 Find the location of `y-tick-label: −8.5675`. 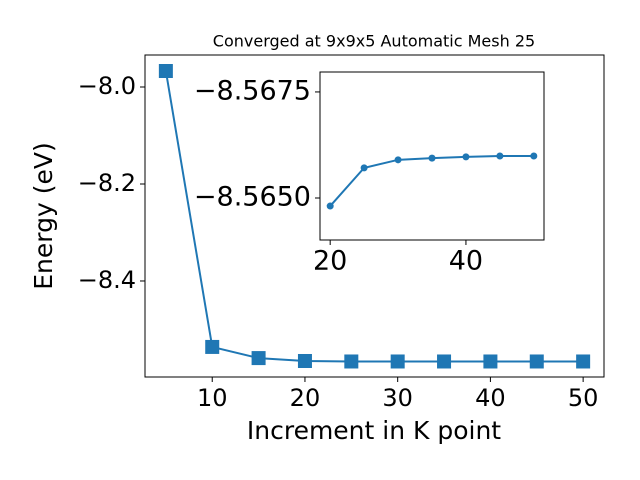

y-tick-label: −8.5675 is located at coordinates (252, 90).